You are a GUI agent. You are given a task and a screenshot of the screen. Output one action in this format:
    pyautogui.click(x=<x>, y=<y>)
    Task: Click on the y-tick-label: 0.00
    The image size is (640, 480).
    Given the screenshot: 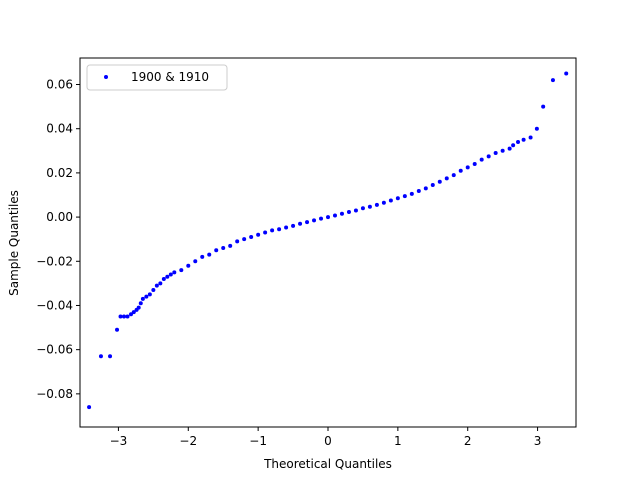 What is the action you would take?
    pyautogui.click(x=59, y=217)
    